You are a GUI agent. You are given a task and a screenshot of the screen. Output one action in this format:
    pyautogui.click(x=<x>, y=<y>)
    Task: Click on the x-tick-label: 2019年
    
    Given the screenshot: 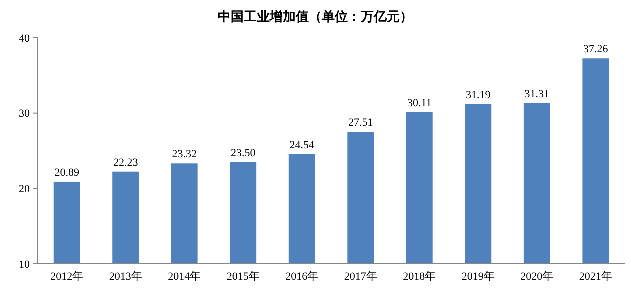 What is the action you would take?
    pyautogui.click(x=478, y=277)
    